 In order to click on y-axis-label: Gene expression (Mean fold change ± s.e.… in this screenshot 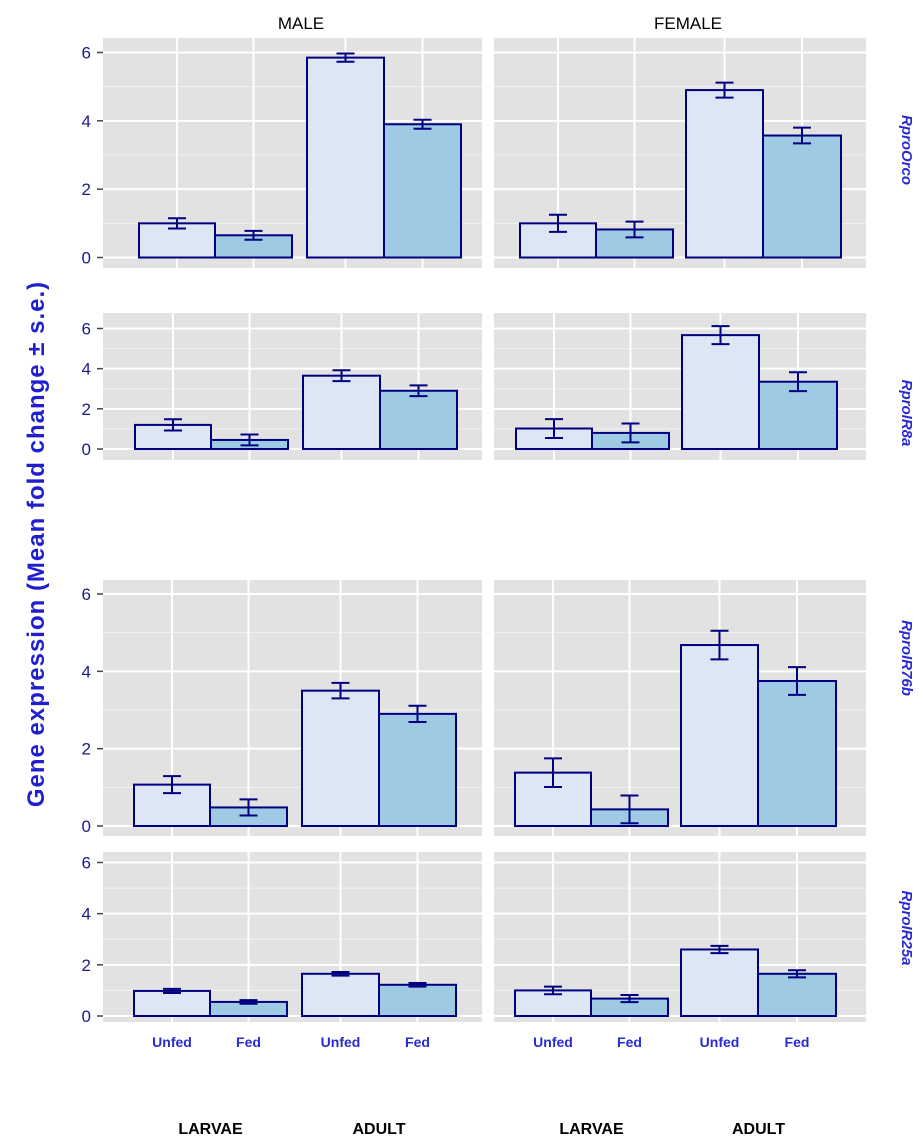, I will do `click(36, 544)`.